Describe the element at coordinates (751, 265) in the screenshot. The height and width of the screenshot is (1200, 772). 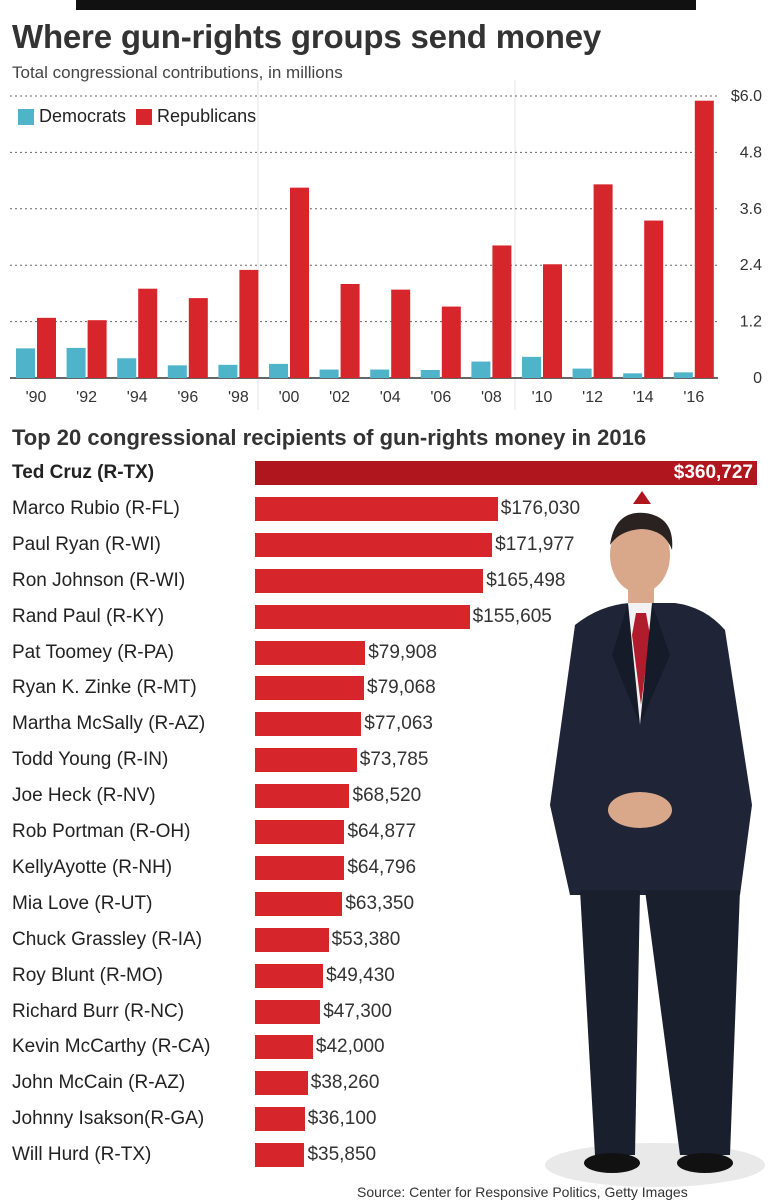
I see `y-tick-label: 2.4` at that location.